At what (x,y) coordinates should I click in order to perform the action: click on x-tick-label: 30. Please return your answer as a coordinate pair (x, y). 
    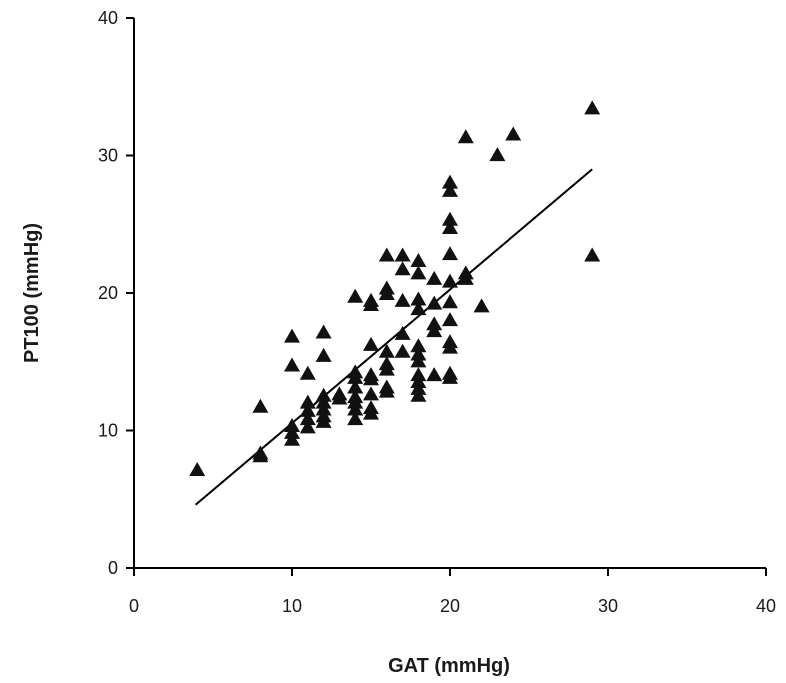
    Looking at the image, I should click on (608, 606).